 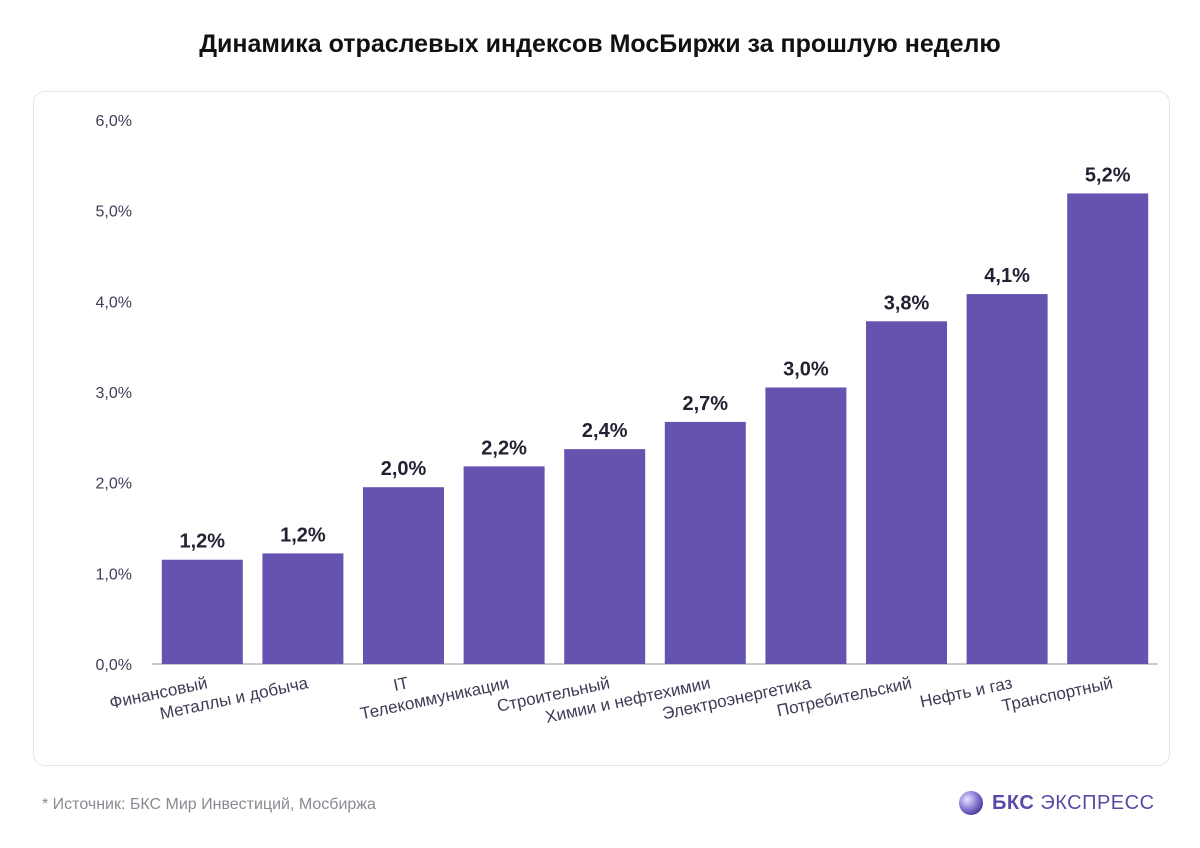 What do you see at coordinates (114, 212) in the screenshot?
I see `y-tick-label: 5,0%` at bounding box center [114, 212].